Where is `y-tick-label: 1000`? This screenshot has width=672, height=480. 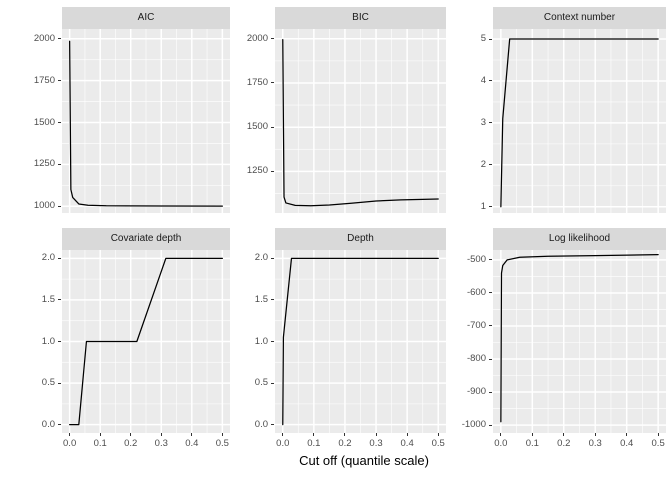 y-tick-label: 1000 is located at coordinates (44, 206).